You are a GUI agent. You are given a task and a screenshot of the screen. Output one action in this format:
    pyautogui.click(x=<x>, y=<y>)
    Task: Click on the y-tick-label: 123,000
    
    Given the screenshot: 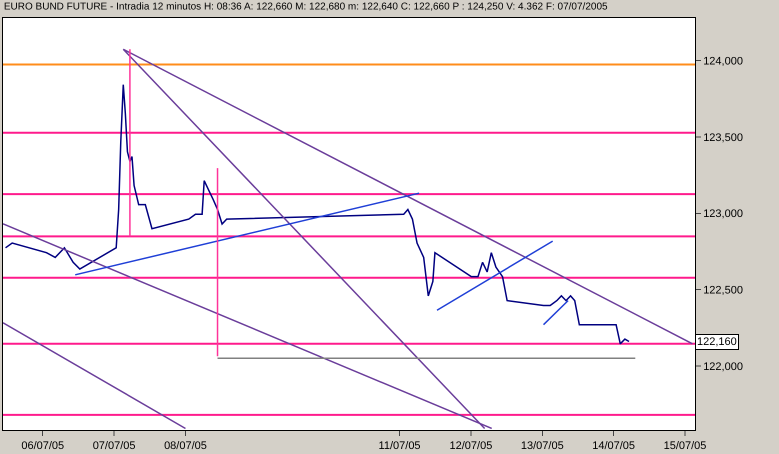 What is the action you would take?
    pyautogui.click(x=723, y=214)
    